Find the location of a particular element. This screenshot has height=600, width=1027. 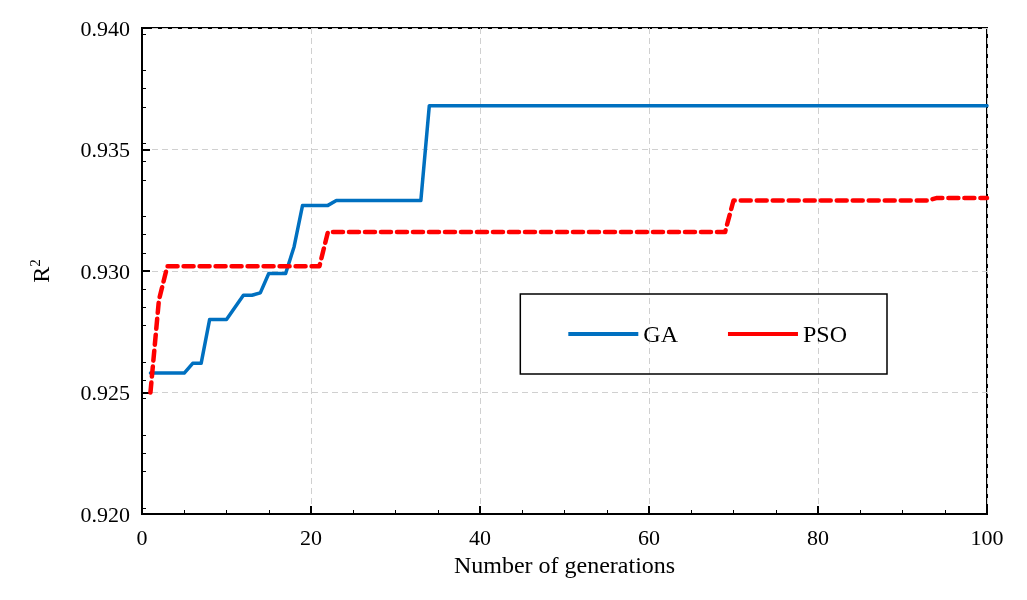

x-tick-label: 0 is located at coordinates (142, 537).